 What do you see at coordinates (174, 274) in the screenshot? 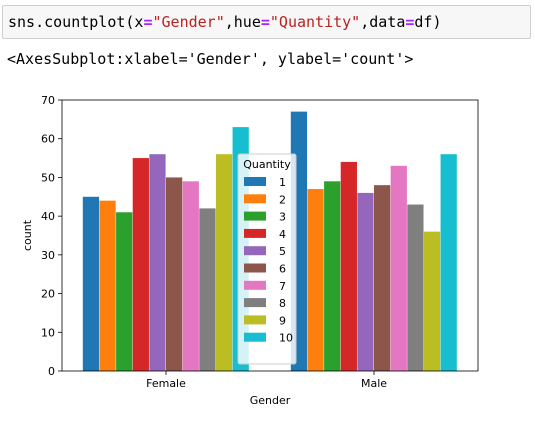
I see `bar-female-q6` at bounding box center [174, 274].